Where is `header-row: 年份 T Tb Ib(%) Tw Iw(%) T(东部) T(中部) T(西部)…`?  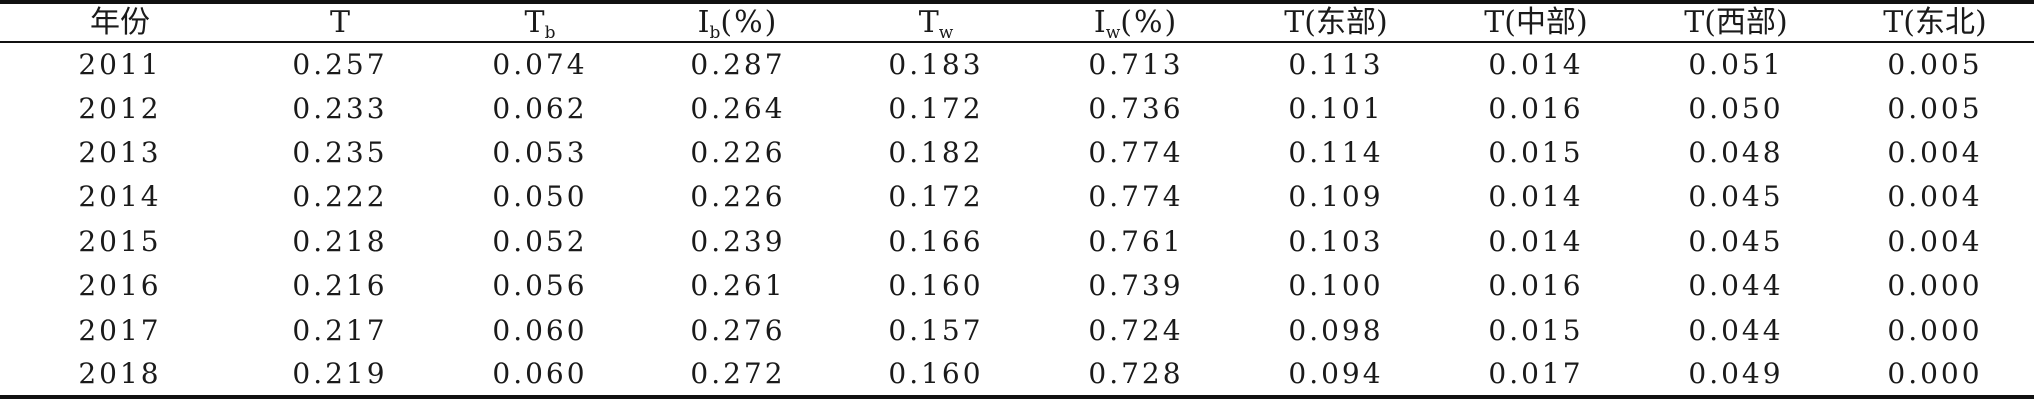
header-row: 年份 T Tb Ib(%) Tw Iw(%) T(东部) T(中部) T(西部)… is located at coordinates (1017, 22).